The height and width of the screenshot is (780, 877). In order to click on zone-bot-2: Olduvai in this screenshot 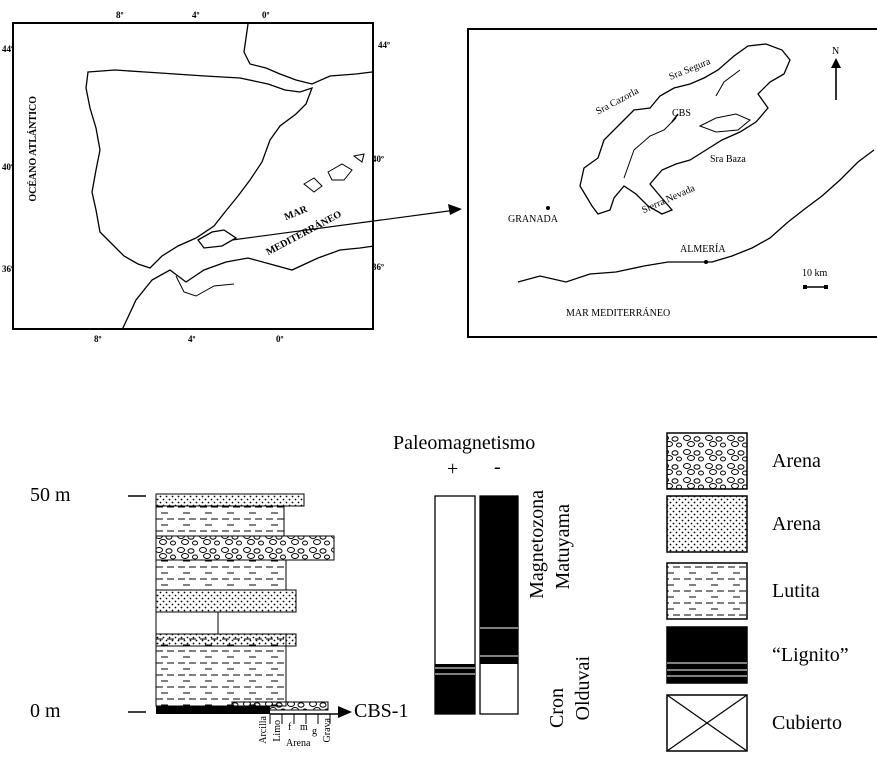, I will do `click(583, 688)`.